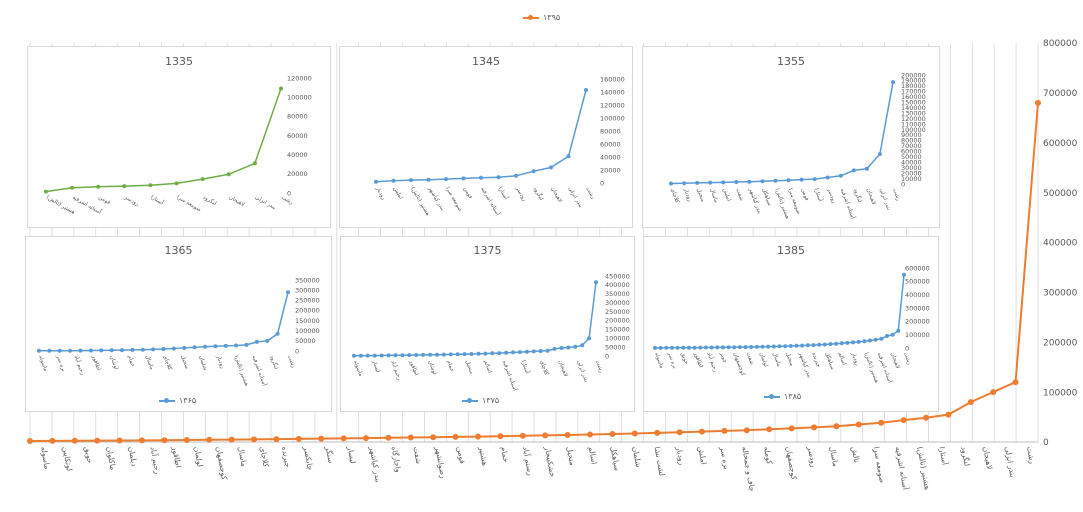 Image resolution: width=1083 pixels, height=512 pixels. I want to click on x-tick-label: شلمان, so click(637, 457).